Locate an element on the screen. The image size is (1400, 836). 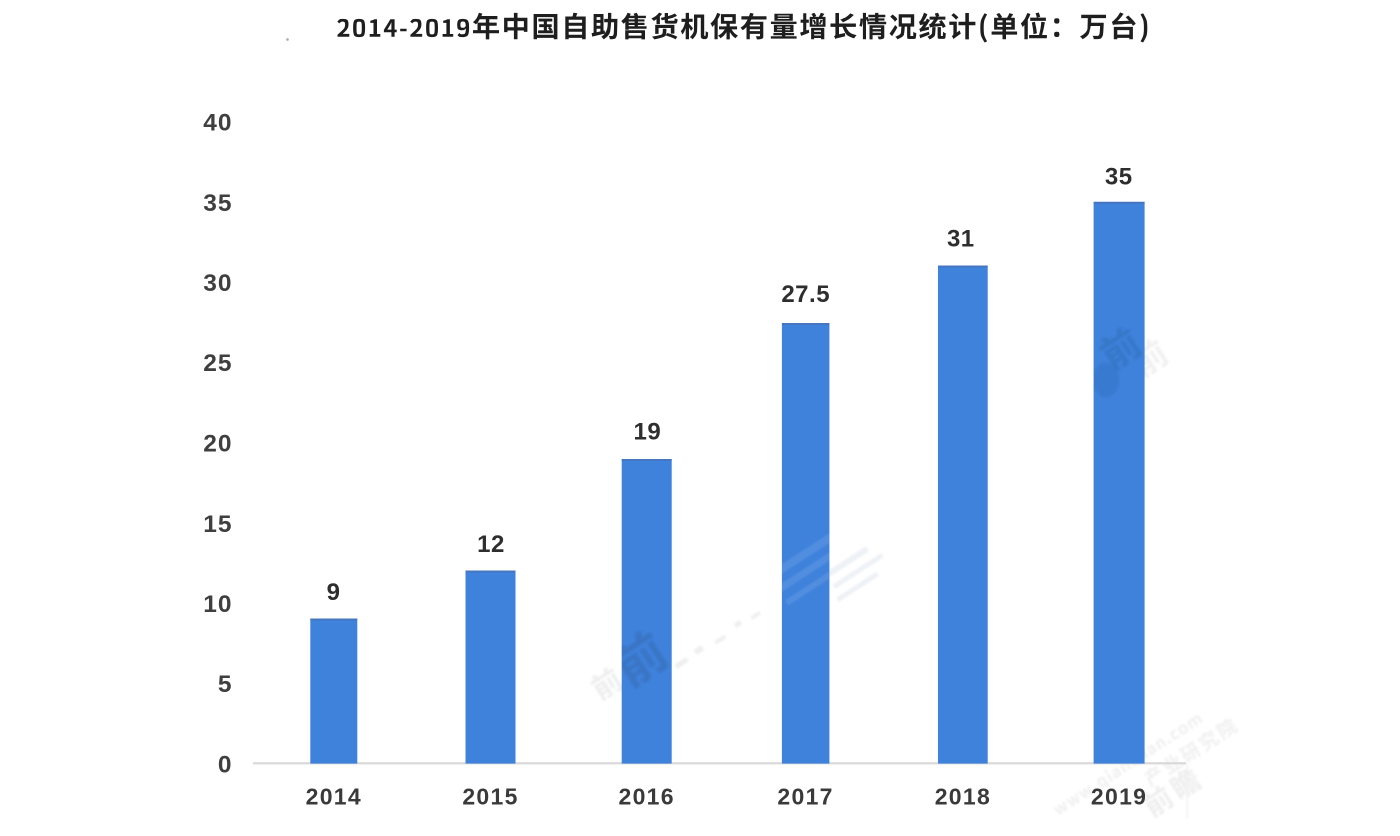
svg-text: 31 is located at coordinates (961, 239).